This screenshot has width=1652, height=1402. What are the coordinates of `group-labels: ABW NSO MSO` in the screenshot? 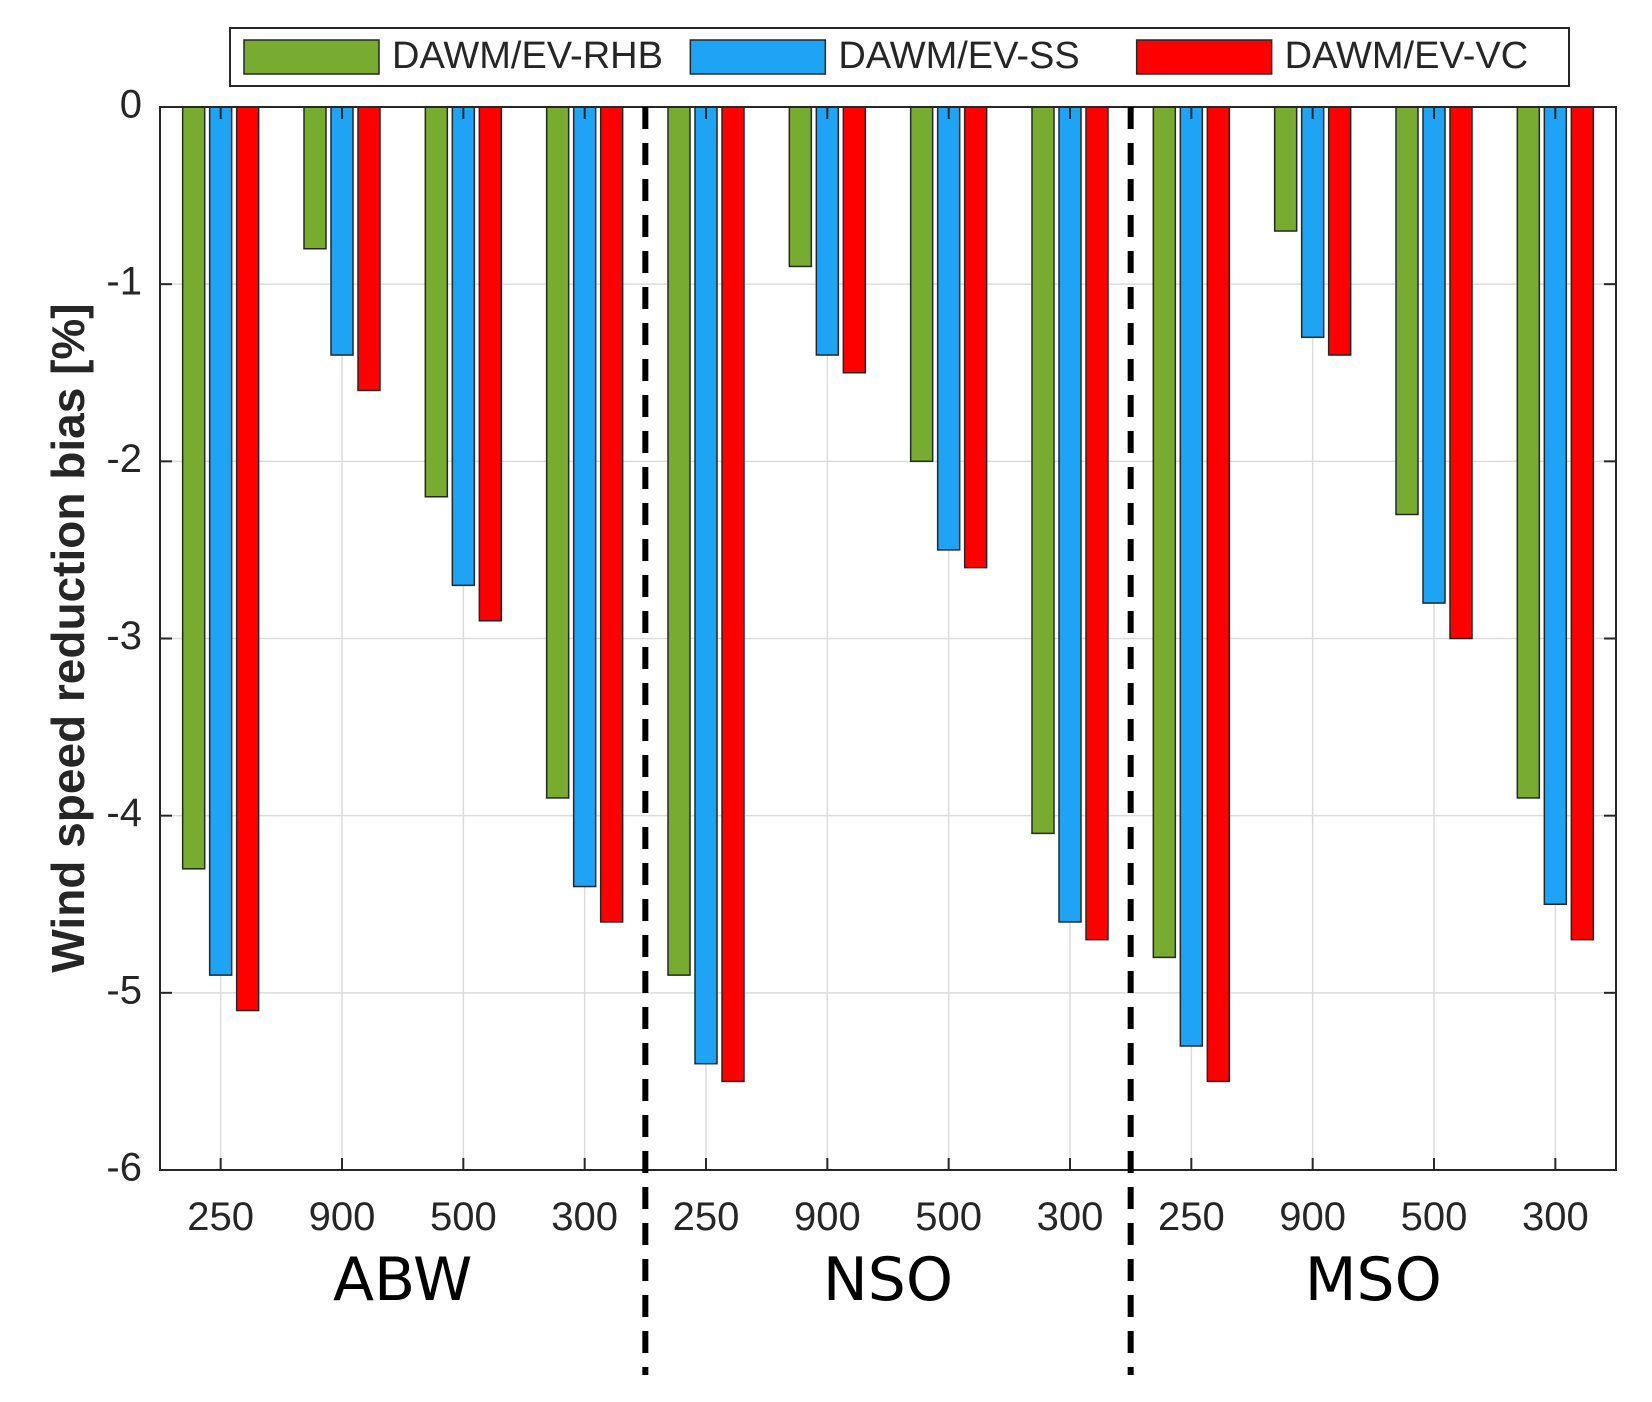 It's located at (887, 1280).